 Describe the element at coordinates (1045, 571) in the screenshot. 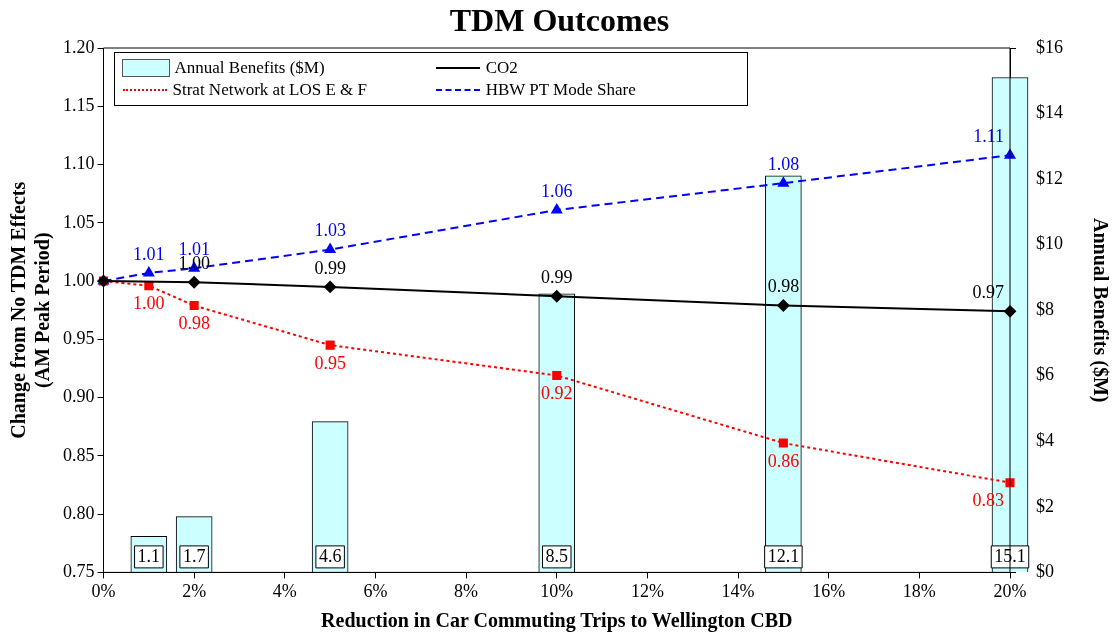

I see `y2-tick-label: $0` at that location.